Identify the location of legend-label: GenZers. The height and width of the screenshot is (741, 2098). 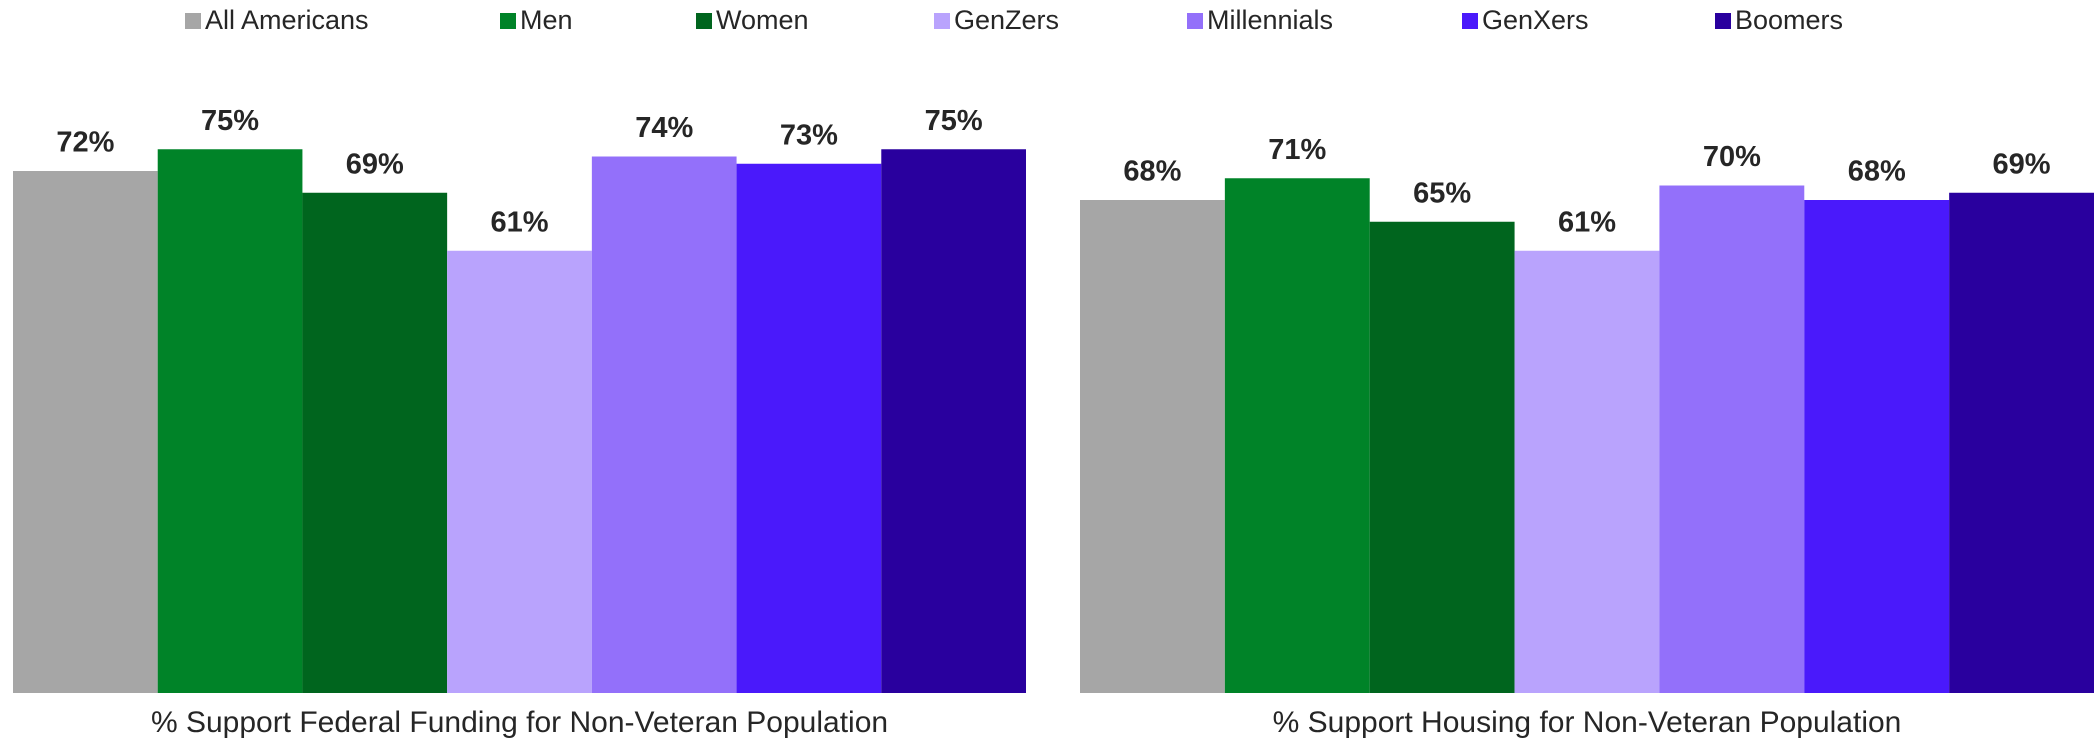
(1006, 20).